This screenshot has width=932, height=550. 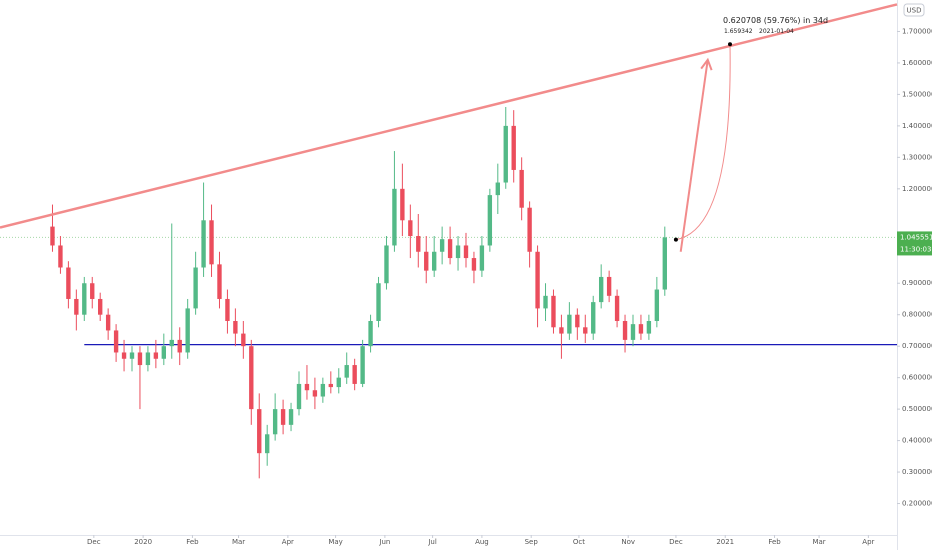 I want to click on x-tick-label: 2021, so click(x=725, y=542).